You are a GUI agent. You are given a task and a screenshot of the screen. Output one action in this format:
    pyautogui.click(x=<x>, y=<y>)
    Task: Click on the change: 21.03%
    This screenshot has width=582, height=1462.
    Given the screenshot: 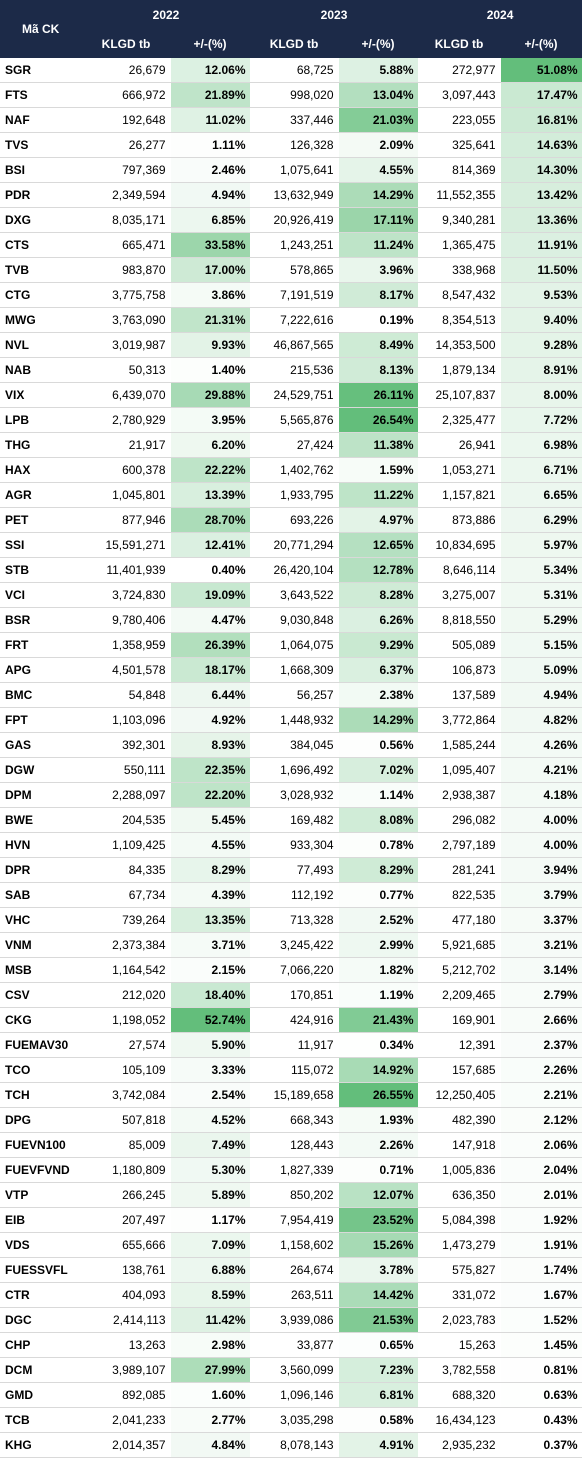 What is the action you would take?
    pyautogui.click(x=378, y=120)
    